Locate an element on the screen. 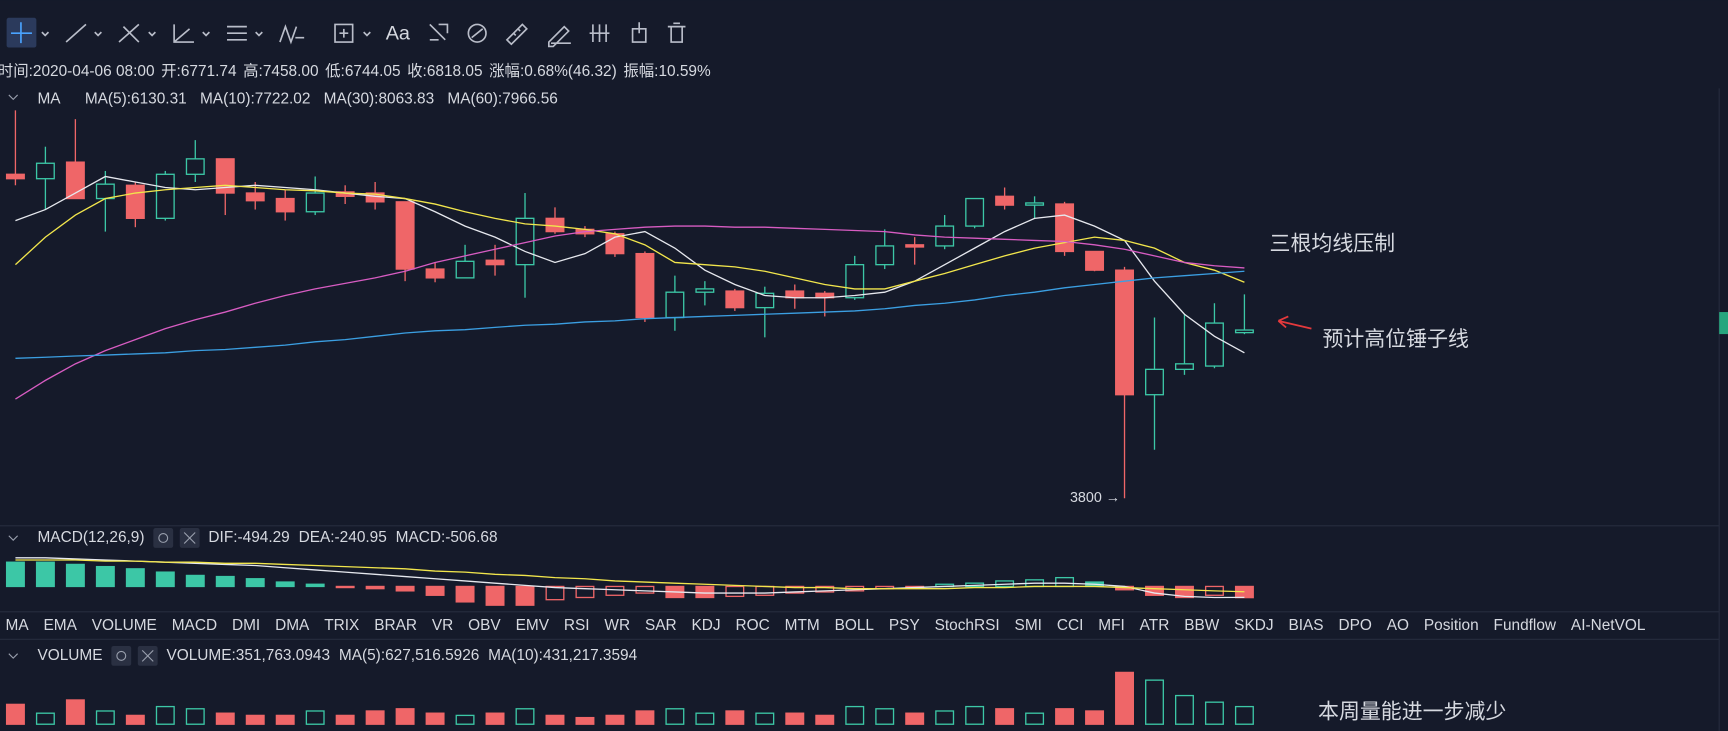 The image size is (1728, 731). ma-title: MA is located at coordinates (49, 98).